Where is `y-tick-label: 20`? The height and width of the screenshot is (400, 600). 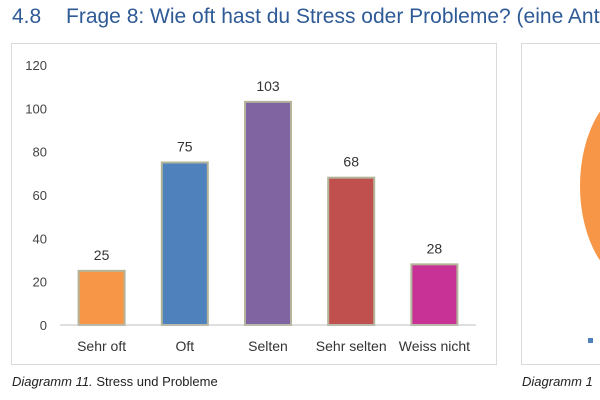
y-tick-label: 20 is located at coordinates (40, 282).